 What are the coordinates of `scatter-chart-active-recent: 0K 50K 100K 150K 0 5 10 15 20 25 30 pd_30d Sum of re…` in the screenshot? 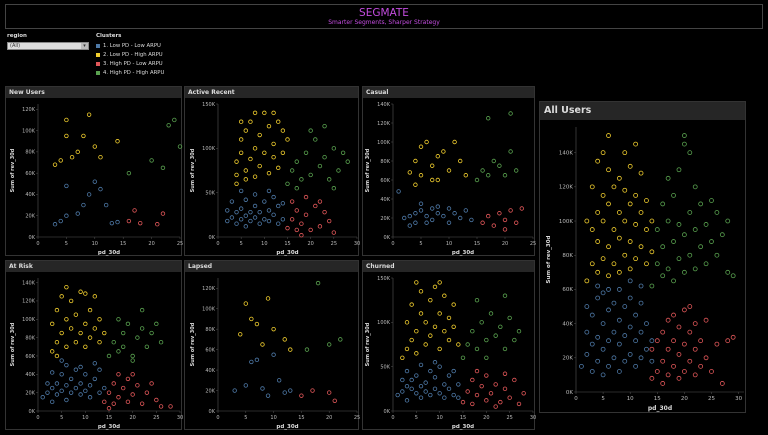 It's located at (272, 172).